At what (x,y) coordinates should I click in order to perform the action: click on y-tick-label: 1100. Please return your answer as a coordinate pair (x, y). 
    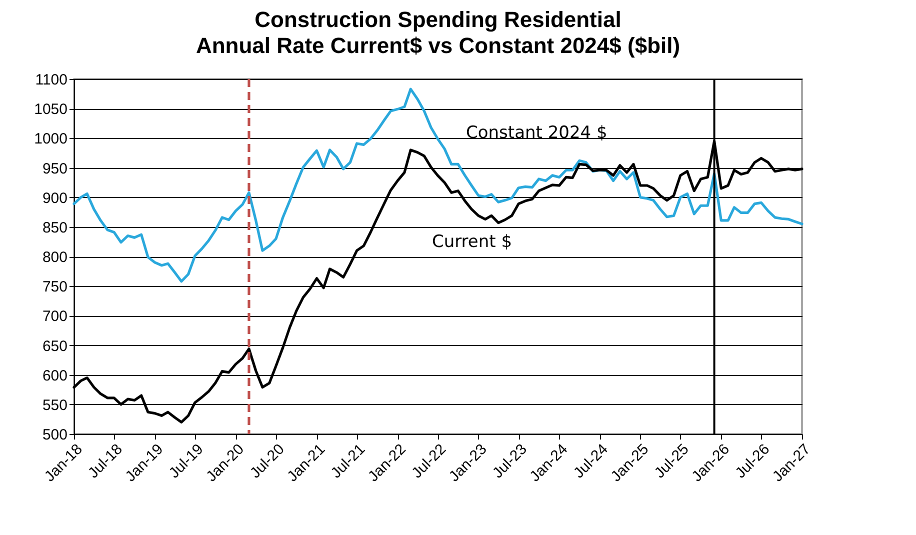
    Looking at the image, I should click on (51, 80).